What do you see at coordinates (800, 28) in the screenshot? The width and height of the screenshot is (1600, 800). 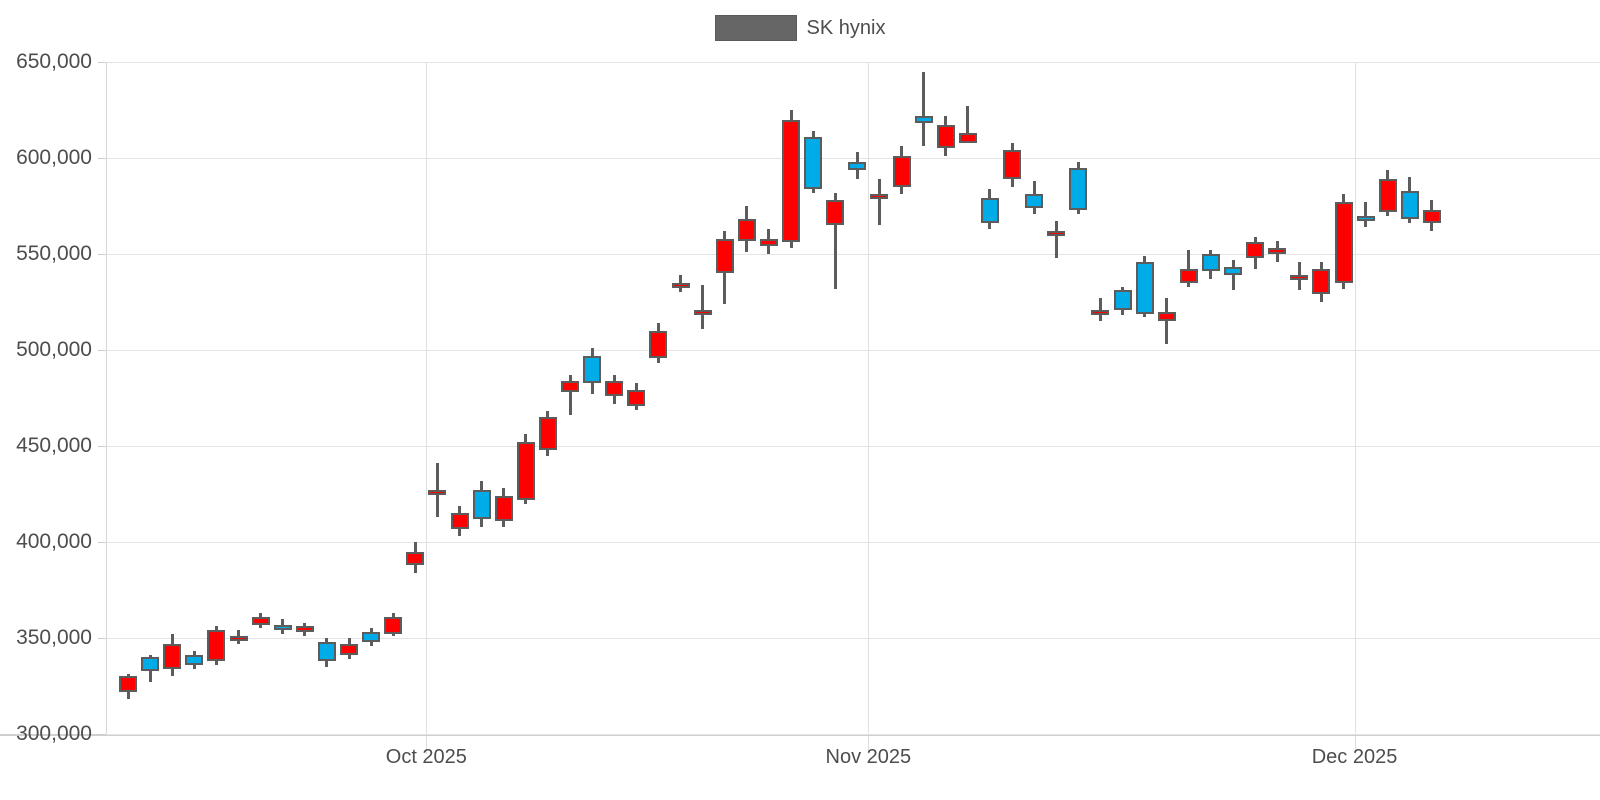 I see `legend-item-sk-hynix: SK hynix` at bounding box center [800, 28].